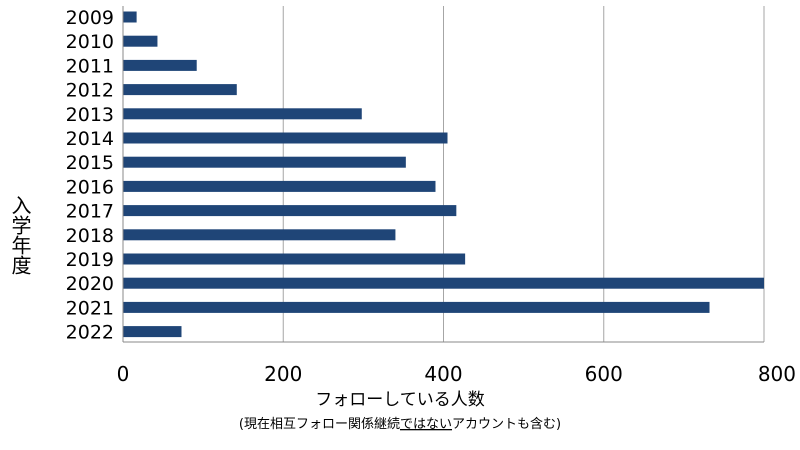 Image resolution: width=800 pixels, height=450 pixels. I want to click on x-tick-label-200: 200, so click(283, 374).